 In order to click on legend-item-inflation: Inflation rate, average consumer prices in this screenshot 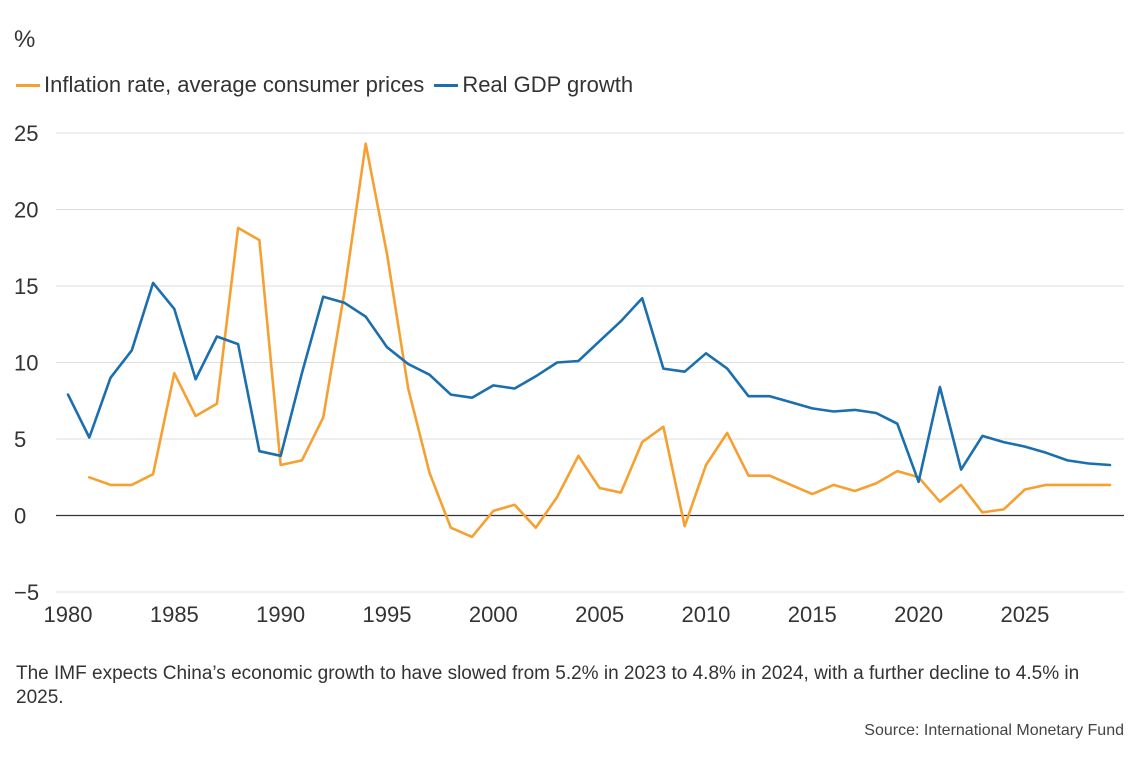, I will do `click(220, 85)`.